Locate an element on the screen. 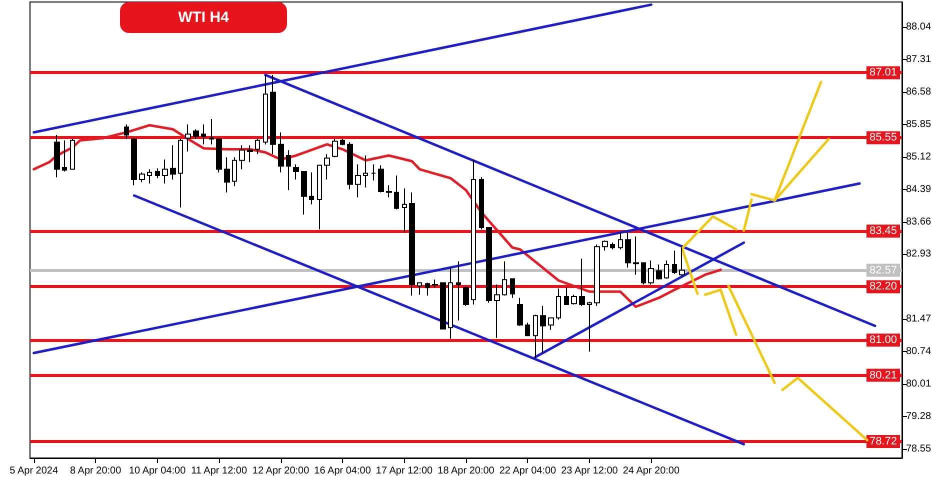  y-tick-label: 82.93 is located at coordinates (919, 254).